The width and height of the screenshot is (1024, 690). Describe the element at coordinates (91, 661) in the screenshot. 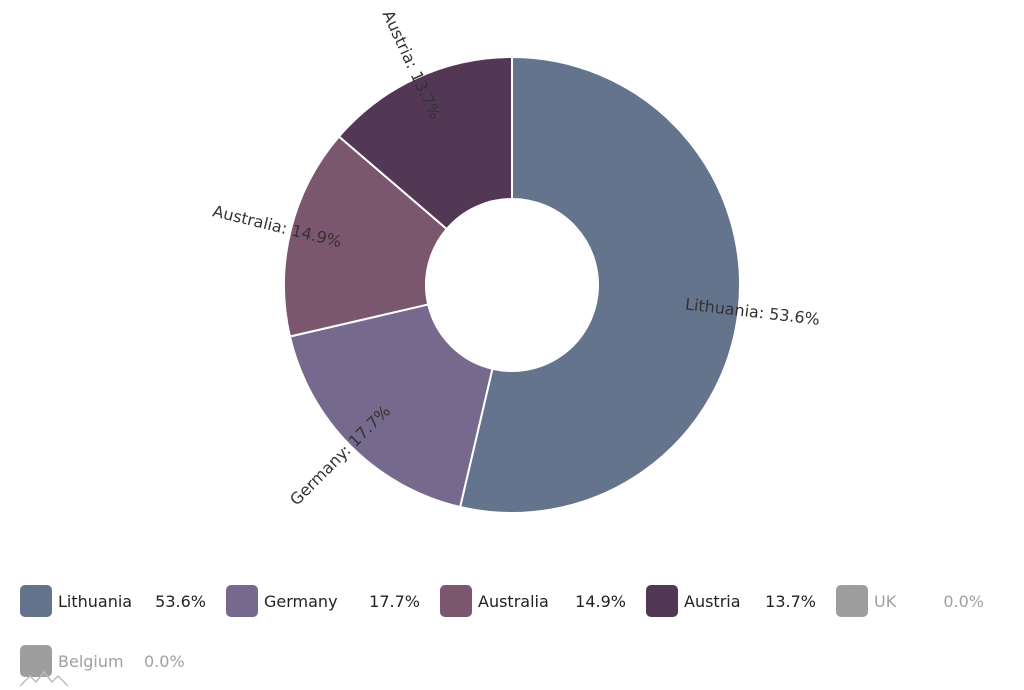

I see `legend-name: Belgium` at that location.